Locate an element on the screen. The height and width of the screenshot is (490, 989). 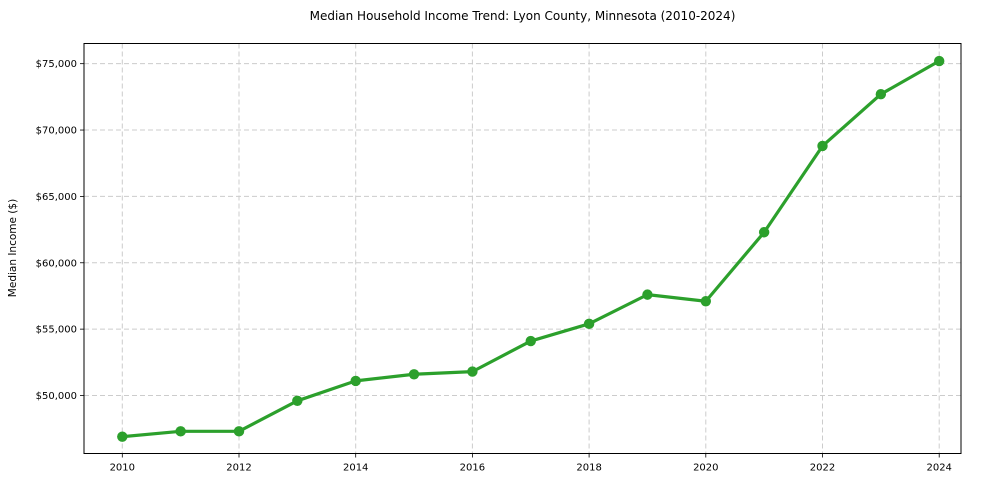
data-point-2023 is located at coordinates (881, 94).